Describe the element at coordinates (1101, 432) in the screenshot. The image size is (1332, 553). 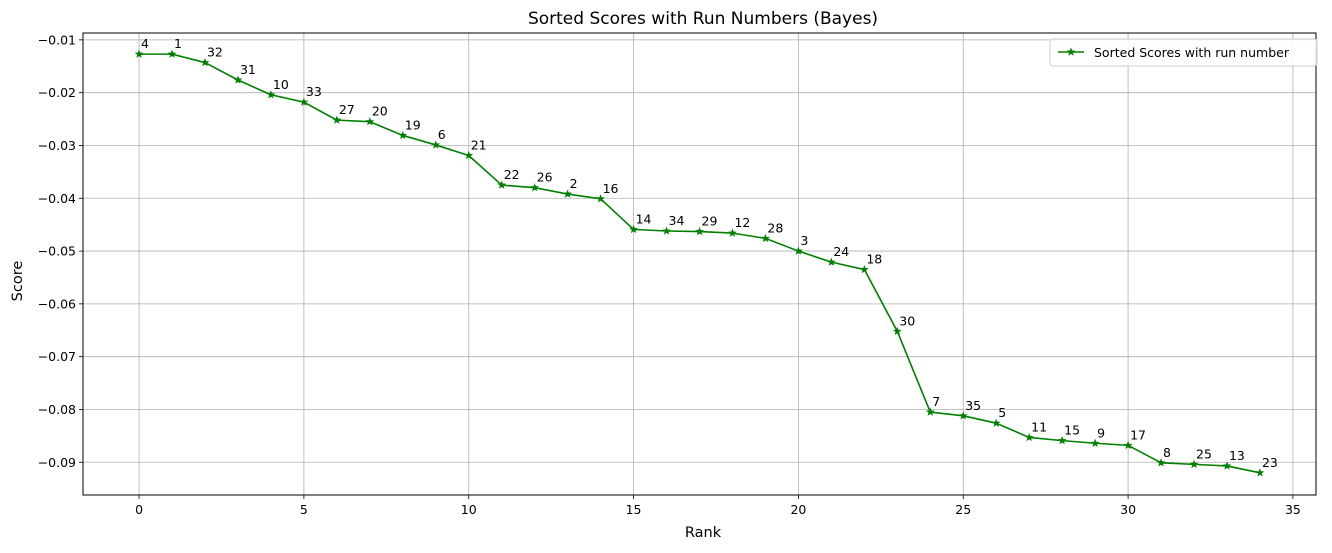
I see `data-label: 9` at that location.